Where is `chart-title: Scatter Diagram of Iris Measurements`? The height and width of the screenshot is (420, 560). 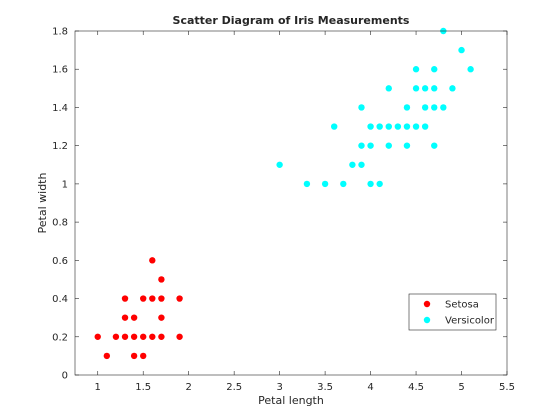 chart-title: Scatter Diagram of Iris Measurements is located at coordinates (291, 20).